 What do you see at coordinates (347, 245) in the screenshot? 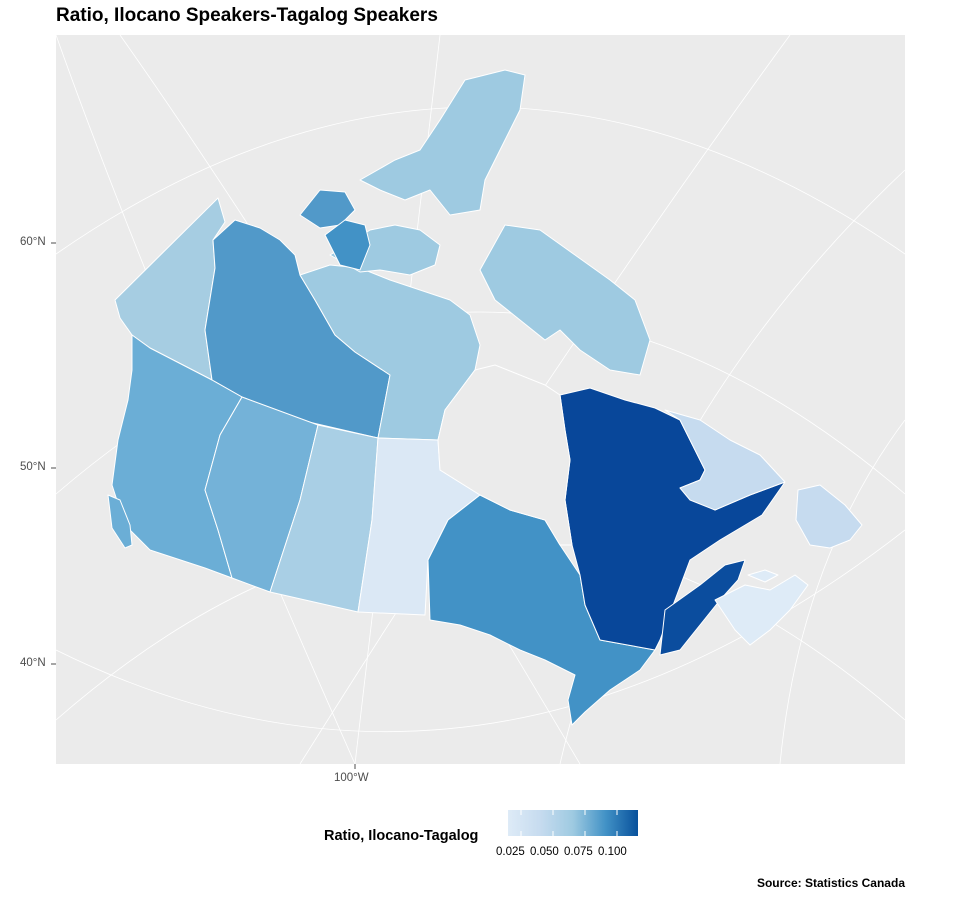
I see `region-nwt-victoria-west` at bounding box center [347, 245].